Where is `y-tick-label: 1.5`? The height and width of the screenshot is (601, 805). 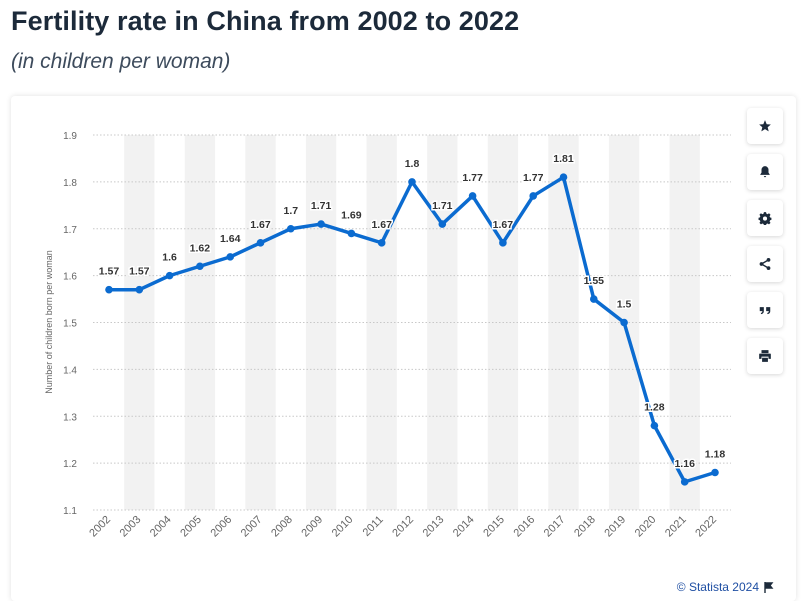
y-tick-label: 1.5 is located at coordinates (70, 324).